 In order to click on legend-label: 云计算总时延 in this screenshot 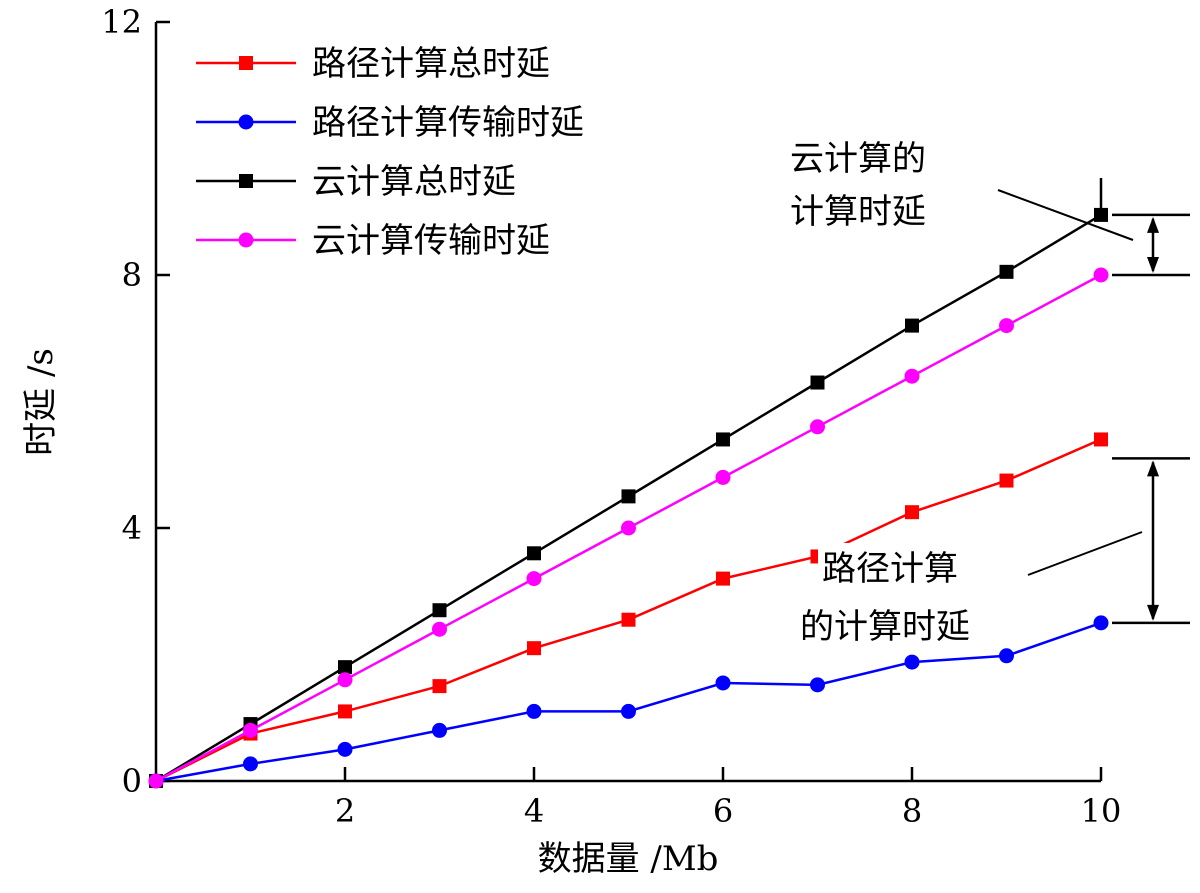, I will do `click(414, 182)`.